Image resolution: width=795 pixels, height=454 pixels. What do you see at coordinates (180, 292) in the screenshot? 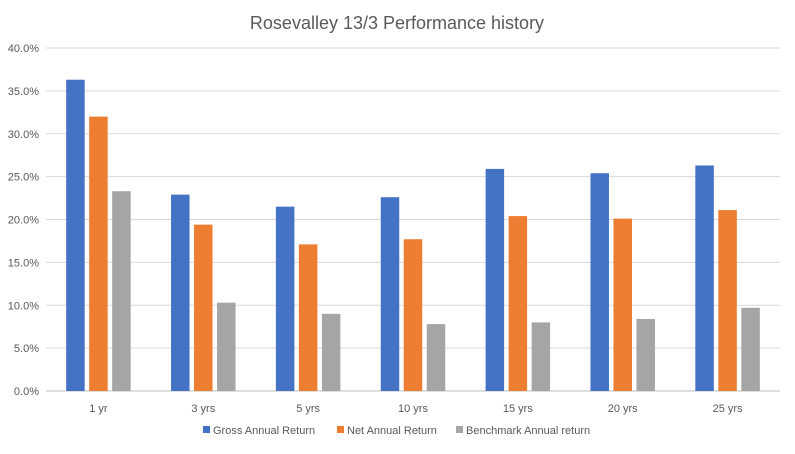
I see `bar-gross-annual-return-3-yrs` at bounding box center [180, 292].